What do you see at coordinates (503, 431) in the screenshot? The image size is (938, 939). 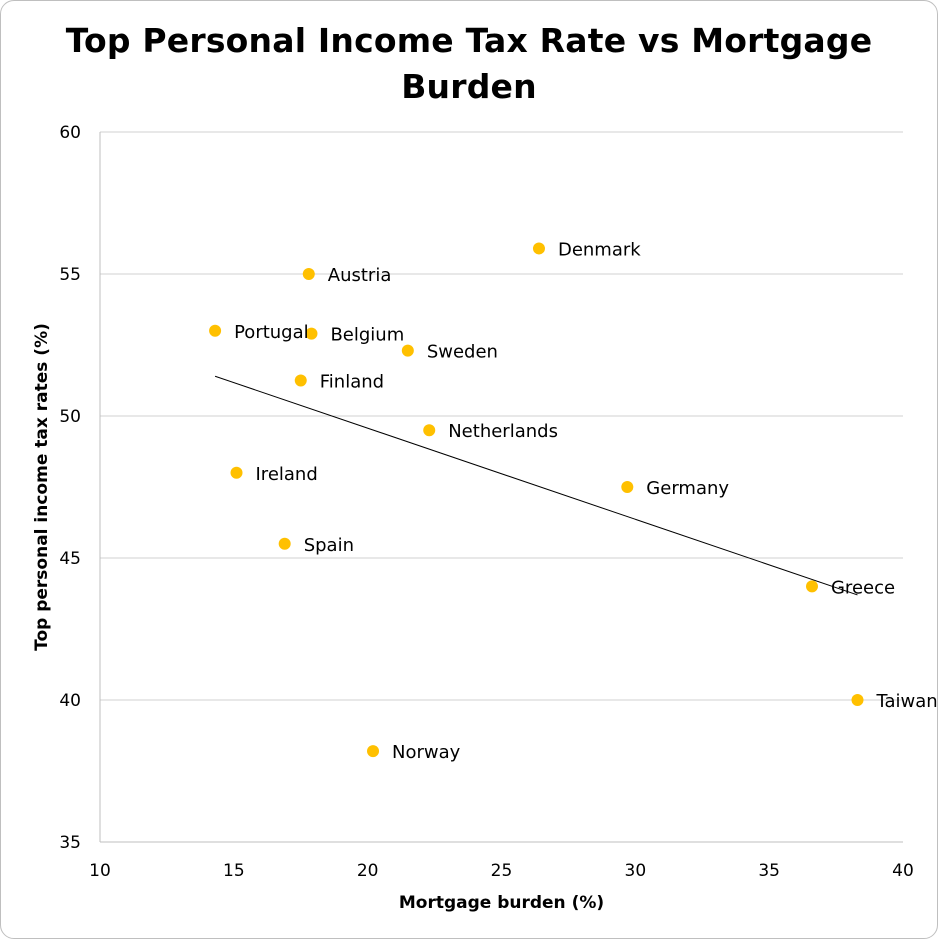 I see `data-label: Netherlands` at bounding box center [503, 431].